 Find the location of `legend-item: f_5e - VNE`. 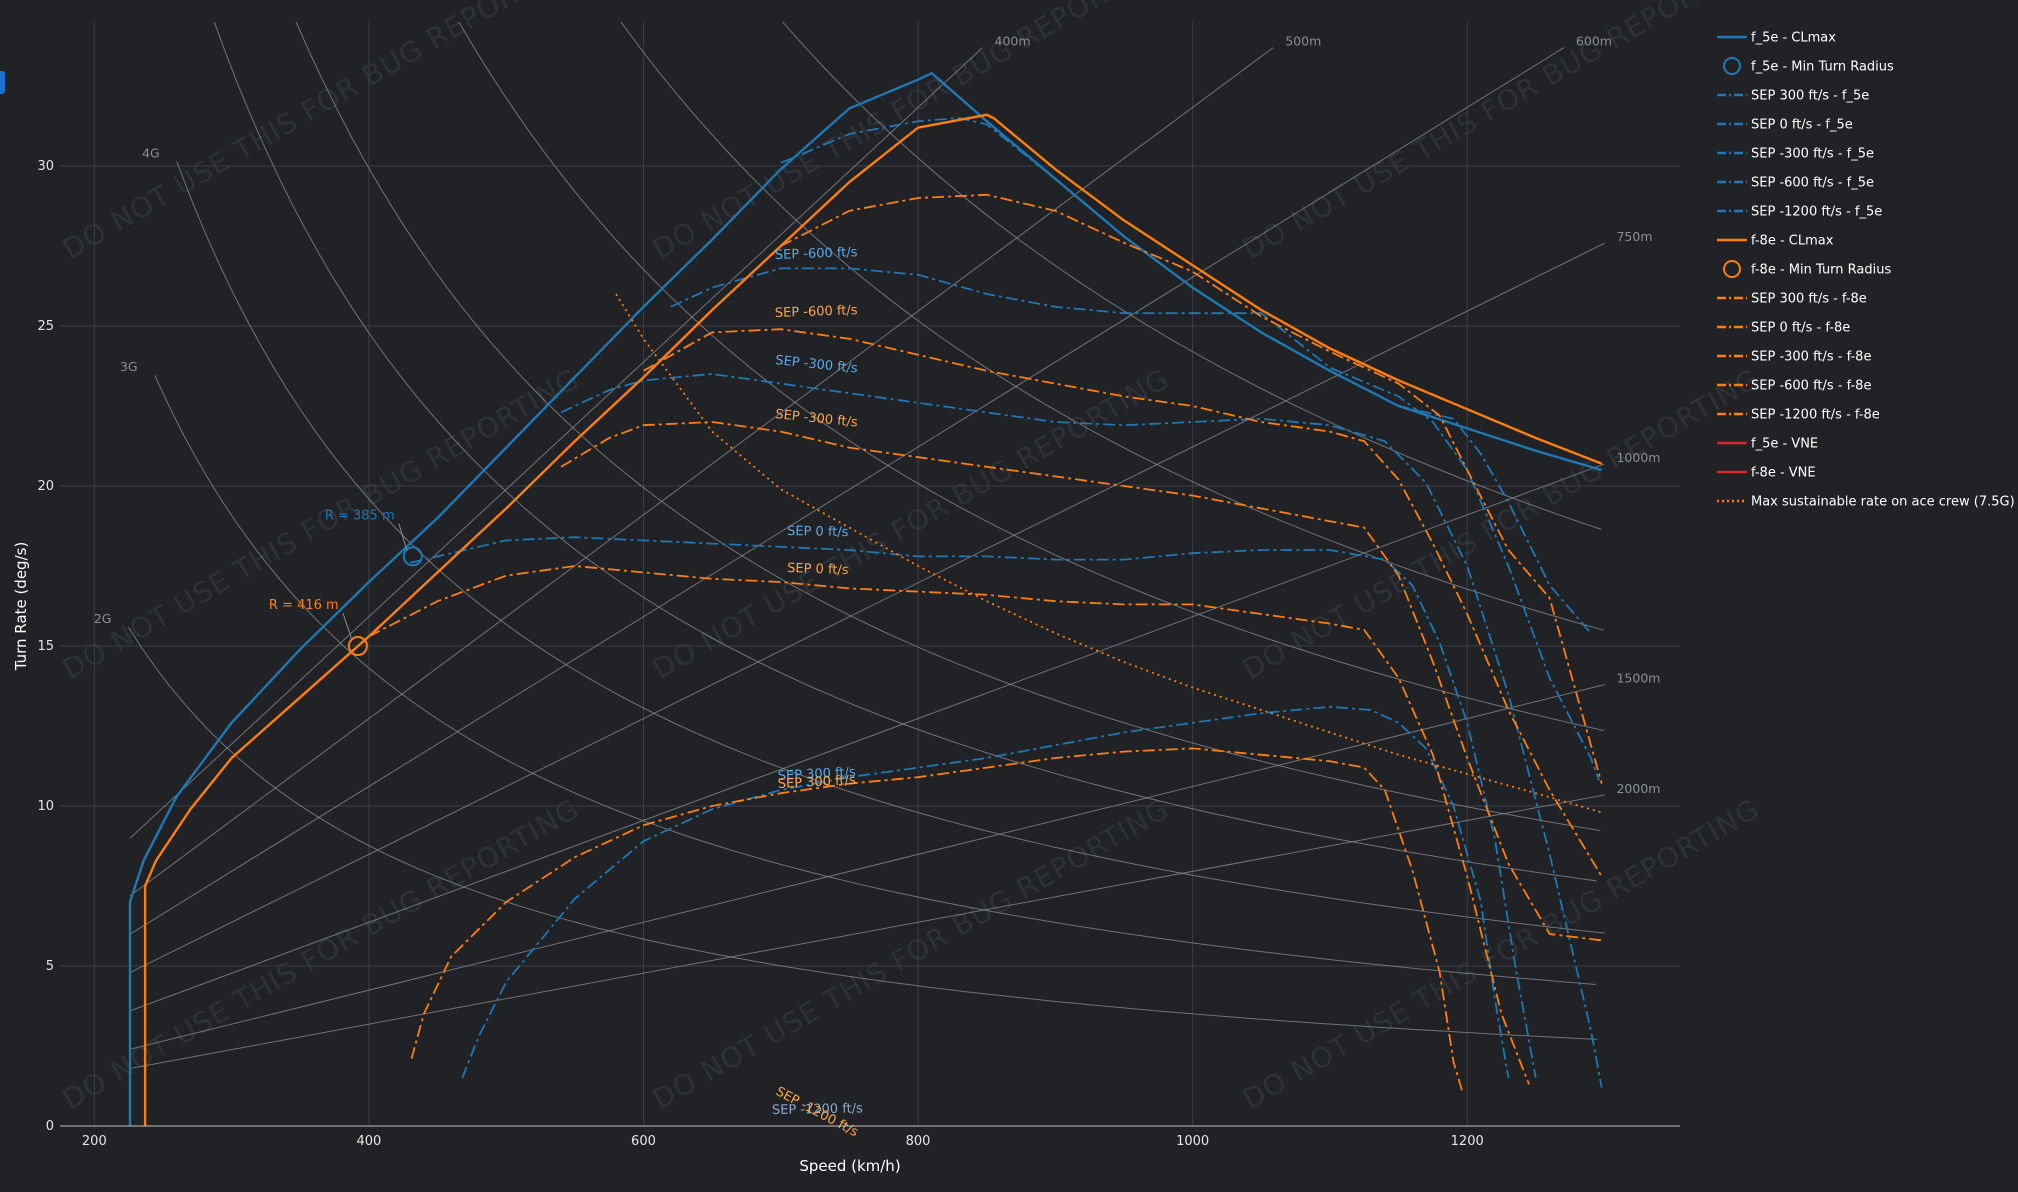

legend-item: f_5e - VNE is located at coordinates (1767, 444).